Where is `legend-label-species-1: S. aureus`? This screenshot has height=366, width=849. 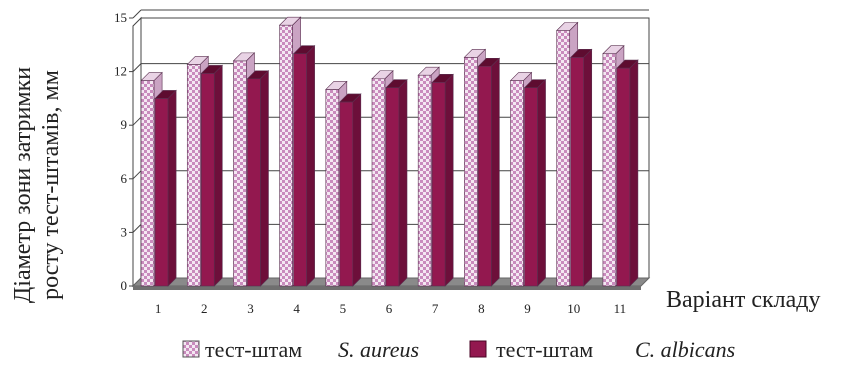 legend-label-species-1: S. aureus is located at coordinates (378, 349).